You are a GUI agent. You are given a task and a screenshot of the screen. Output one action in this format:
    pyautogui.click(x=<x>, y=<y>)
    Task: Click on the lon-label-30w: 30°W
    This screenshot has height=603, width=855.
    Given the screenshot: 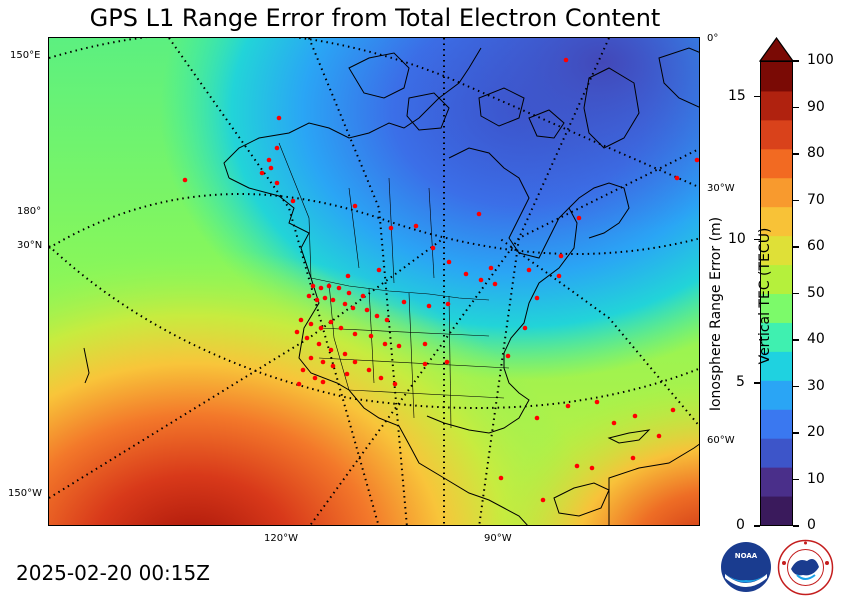 What is the action you would take?
    pyautogui.click(x=721, y=188)
    